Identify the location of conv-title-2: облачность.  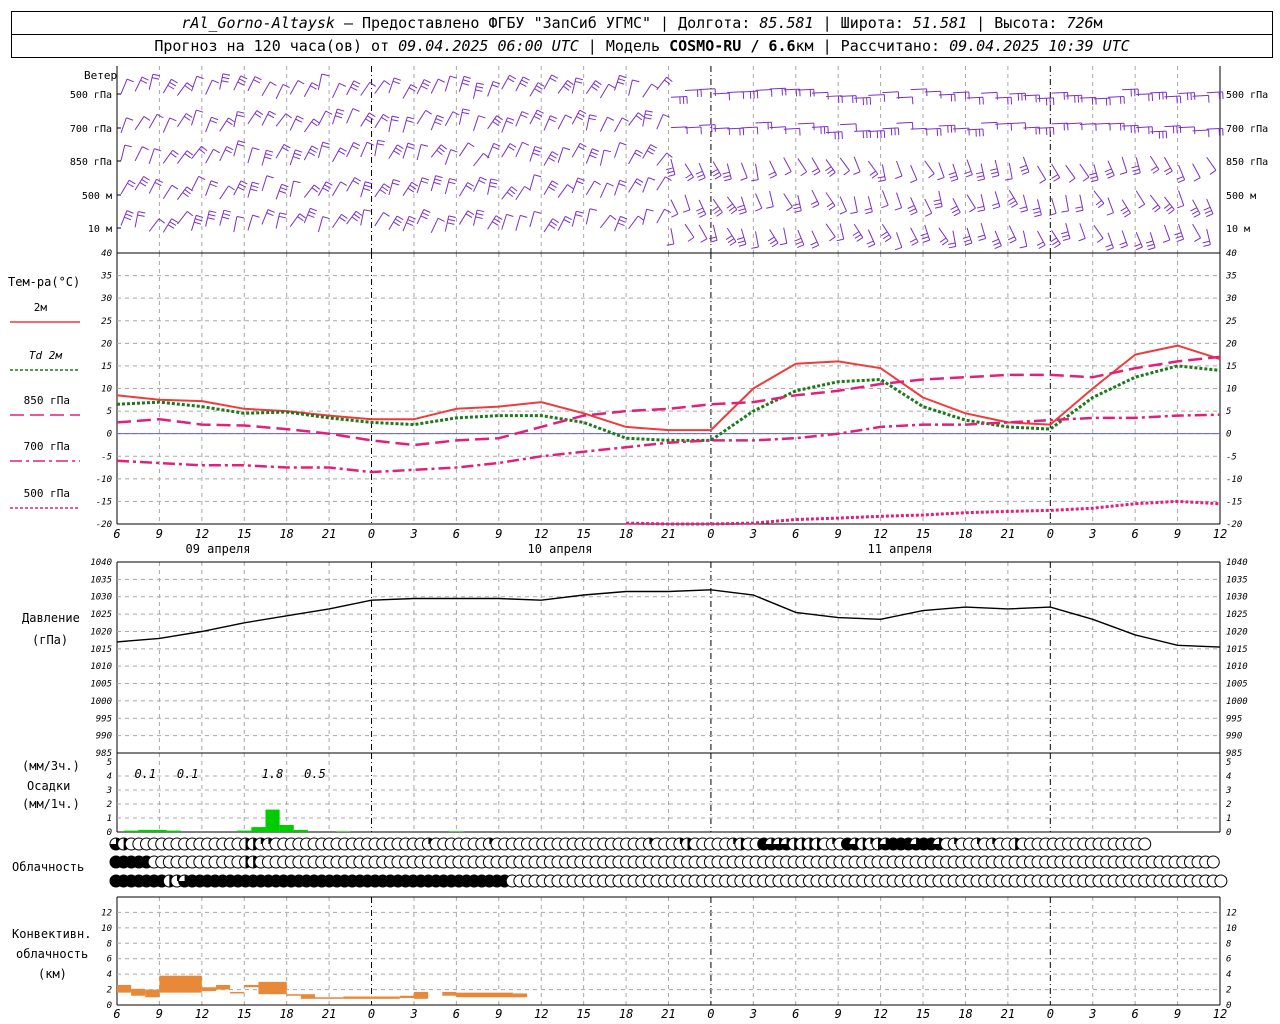
(52, 954).